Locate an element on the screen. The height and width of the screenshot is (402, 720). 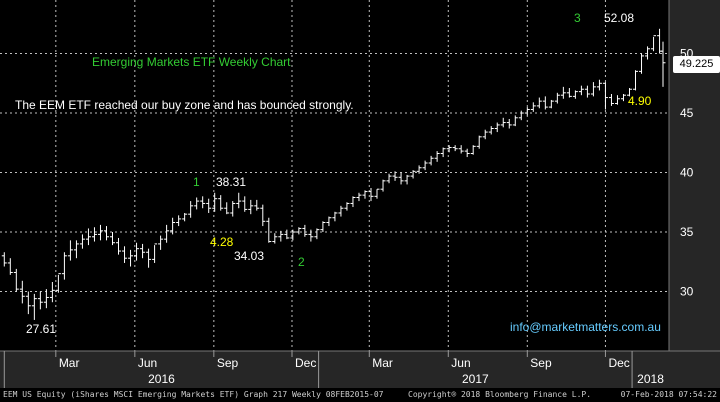
last-price-tag: 49.225 is located at coordinates (696, 64).